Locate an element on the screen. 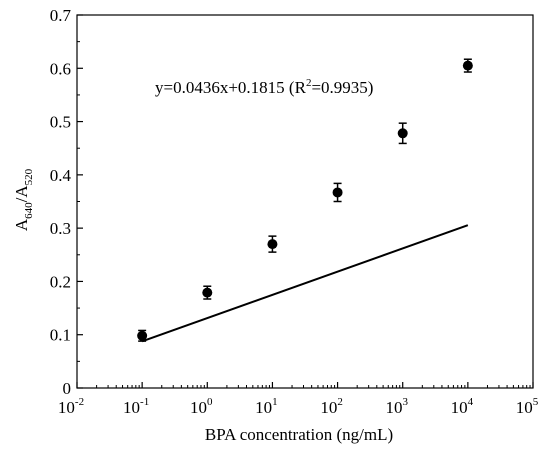 This screenshot has width=550, height=449. x-axis-title: BPA concentration (ng/mL) is located at coordinates (299, 434).